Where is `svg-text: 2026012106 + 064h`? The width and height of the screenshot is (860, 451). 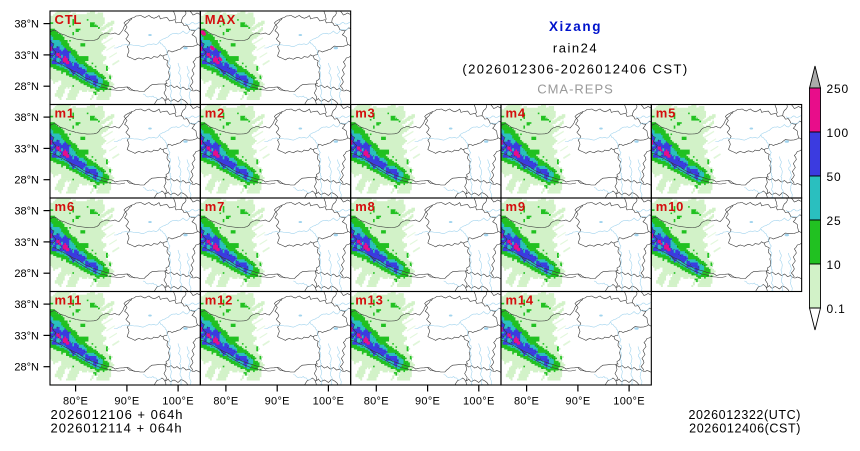
svg-text: 2026012106 + 064h is located at coordinates (117, 414).